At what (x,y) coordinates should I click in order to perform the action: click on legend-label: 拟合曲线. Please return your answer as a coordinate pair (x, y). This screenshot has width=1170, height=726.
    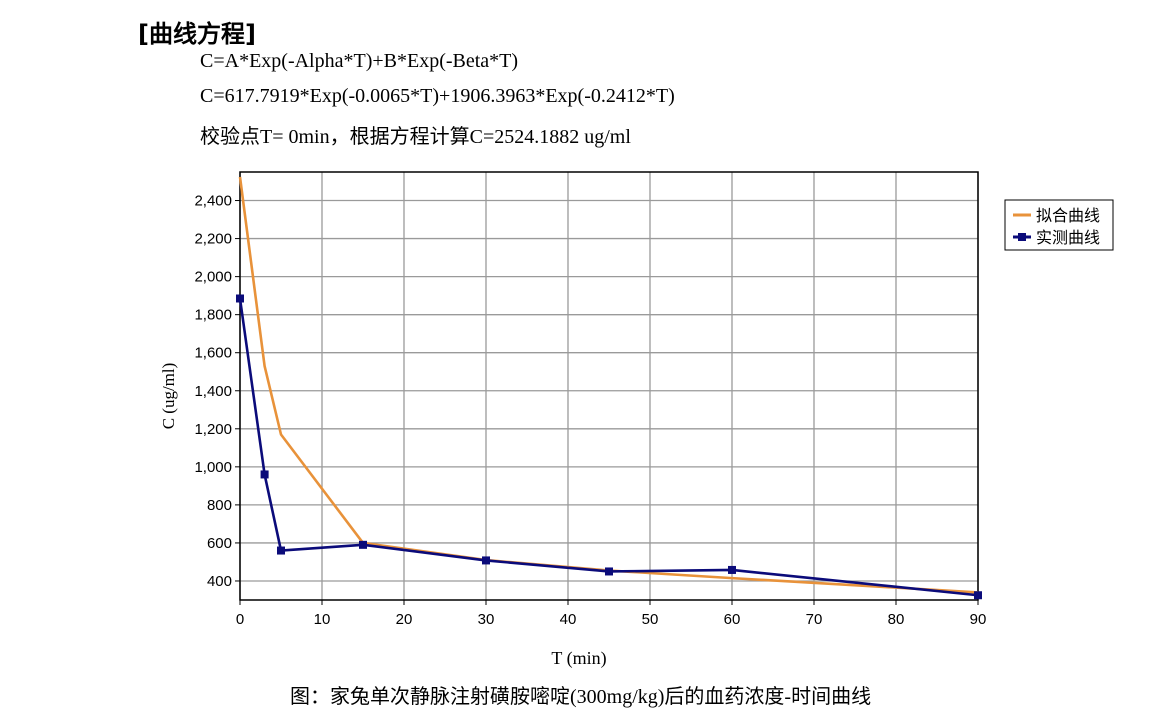
    Looking at the image, I should click on (1068, 216).